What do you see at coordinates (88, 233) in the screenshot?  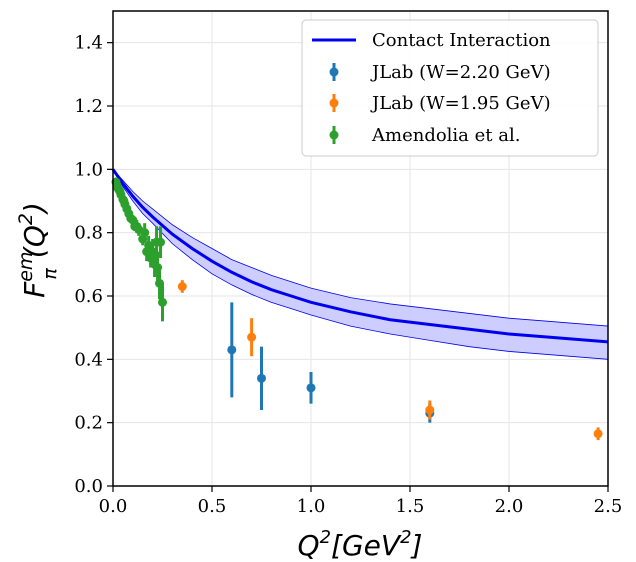 I see `y-tick-label: 0.8` at bounding box center [88, 233].